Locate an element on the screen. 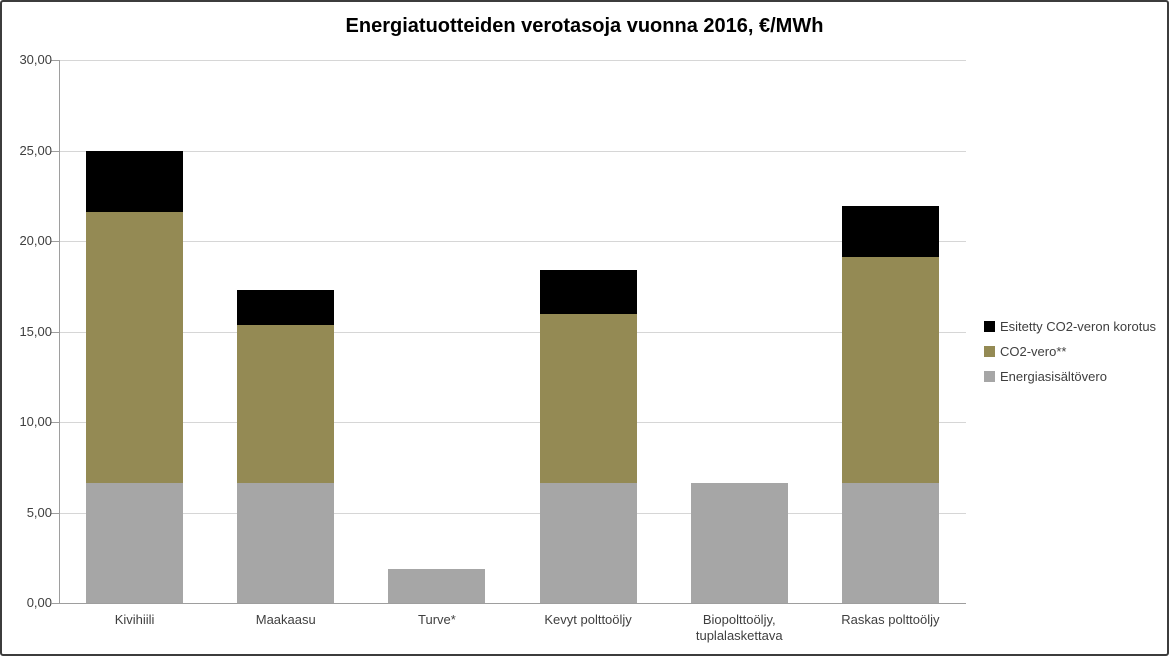 The width and height of the screenshot is (1169, 656). category-label: Maakaasu is located at coordinates (285, 619).